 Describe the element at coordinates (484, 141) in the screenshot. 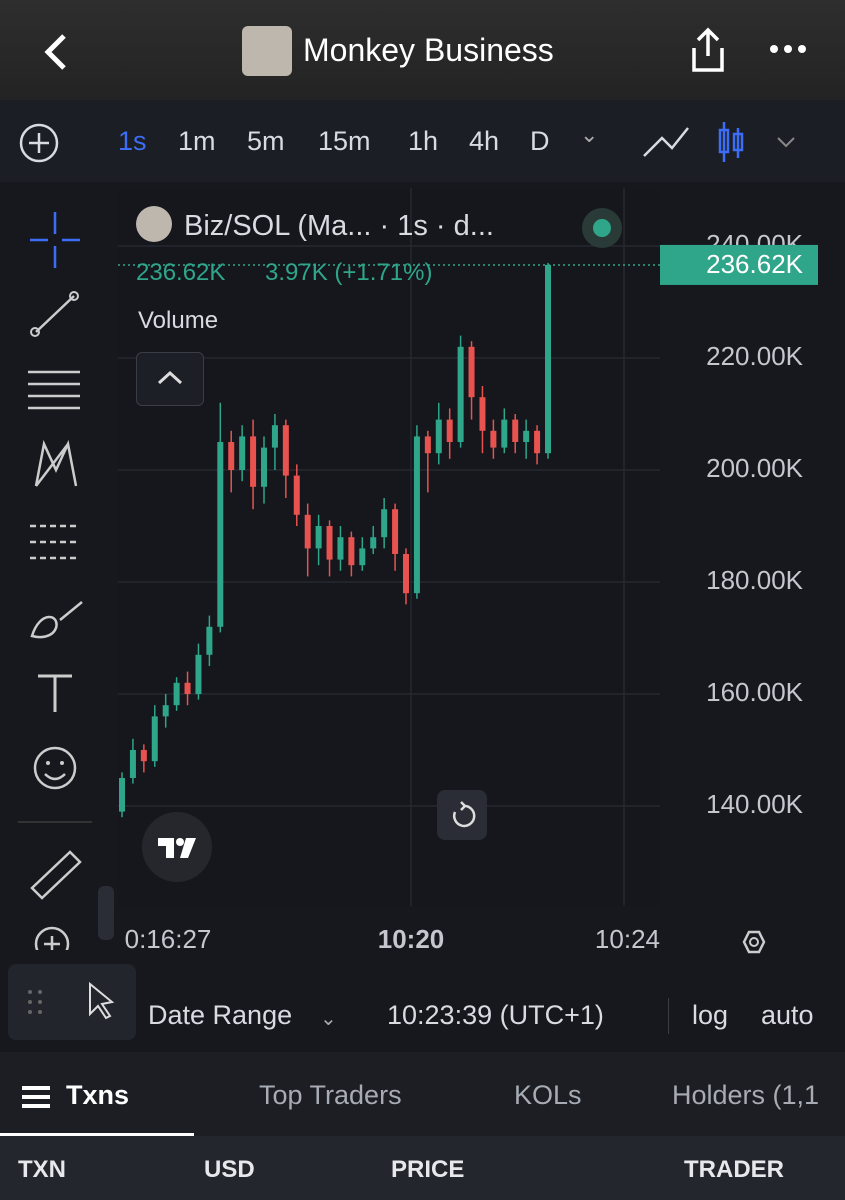

I see `interval-option: 4h` at that location.